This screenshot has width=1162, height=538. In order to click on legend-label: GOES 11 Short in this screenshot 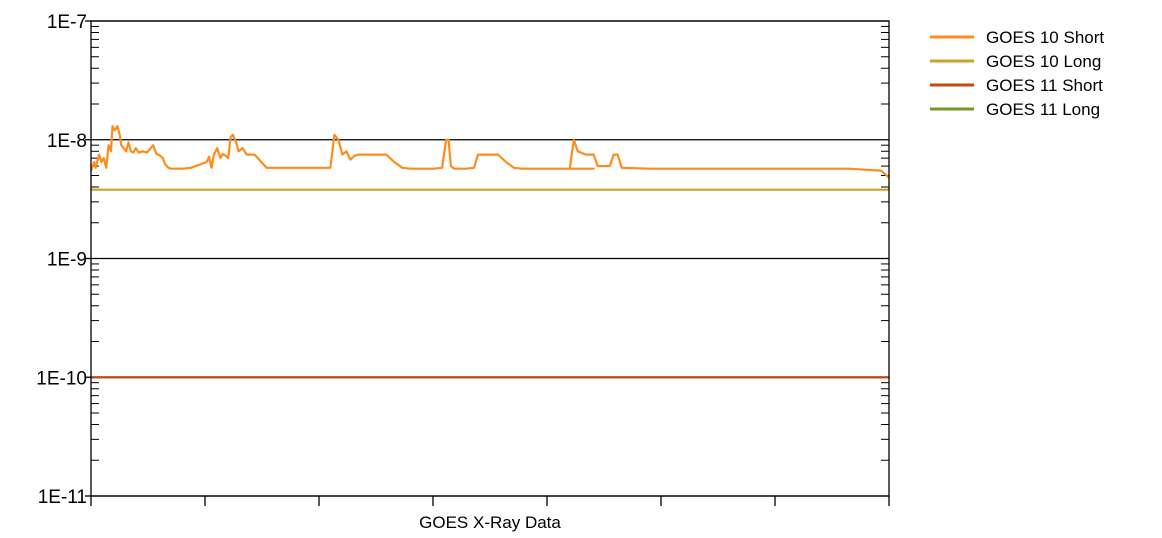, I will do `click(1044, 85)`.